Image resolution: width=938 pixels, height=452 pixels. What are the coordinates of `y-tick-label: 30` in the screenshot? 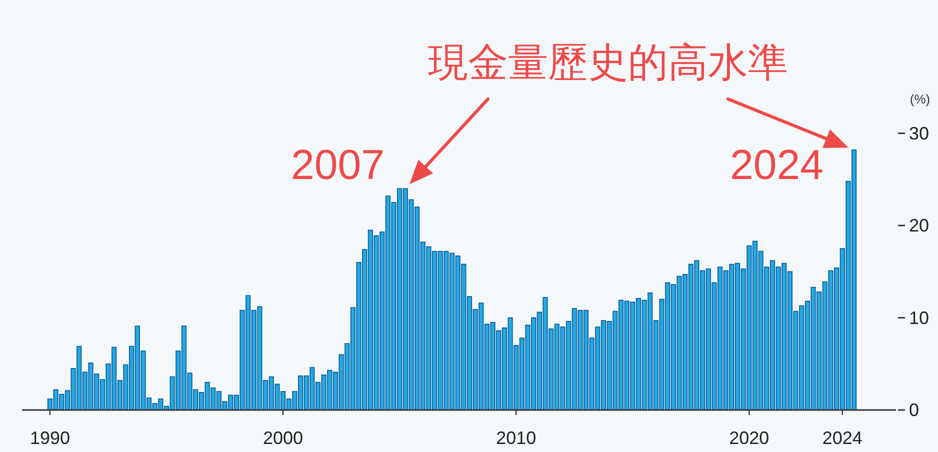 It's located at (919, 133).